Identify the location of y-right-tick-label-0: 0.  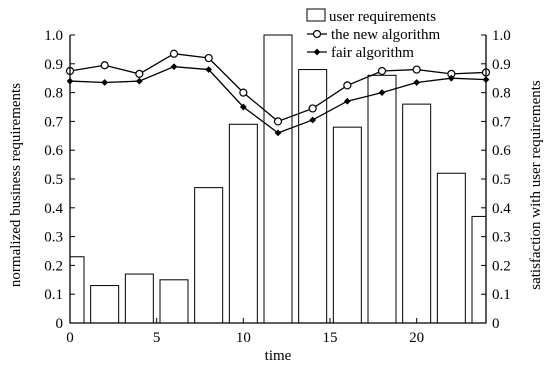
(496, 324).